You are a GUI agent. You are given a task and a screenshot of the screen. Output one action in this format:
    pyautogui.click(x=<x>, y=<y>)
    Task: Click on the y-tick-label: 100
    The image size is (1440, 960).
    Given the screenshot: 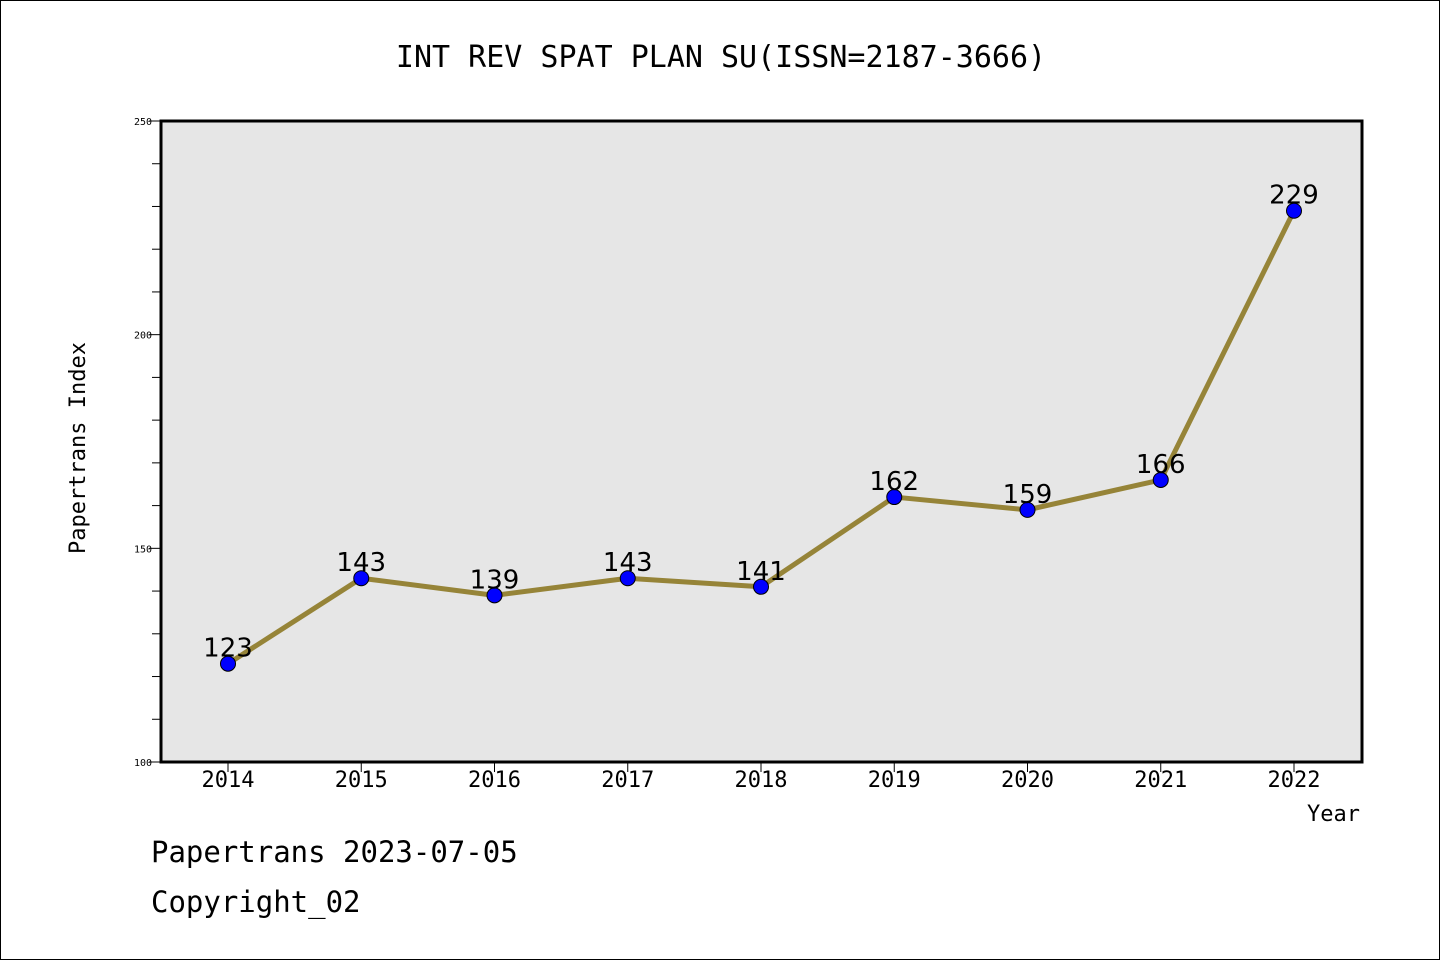 What is the action you would take?
    pyautogui.click(x=143, y=763)
    